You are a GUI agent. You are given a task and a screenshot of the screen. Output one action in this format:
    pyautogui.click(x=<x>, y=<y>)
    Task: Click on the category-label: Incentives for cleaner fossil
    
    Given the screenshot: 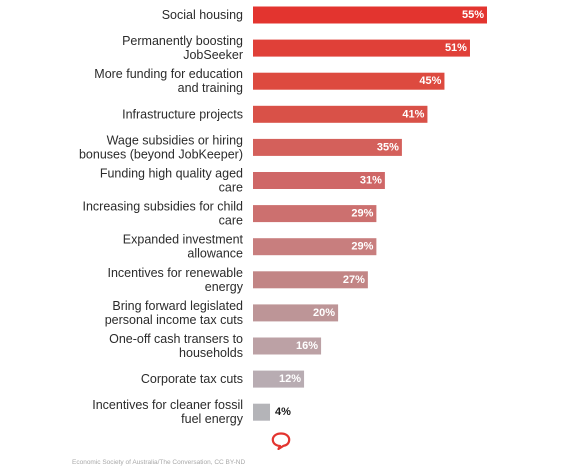 What is the action you would take?
    pyautogui.click(x=167, y=405)
    